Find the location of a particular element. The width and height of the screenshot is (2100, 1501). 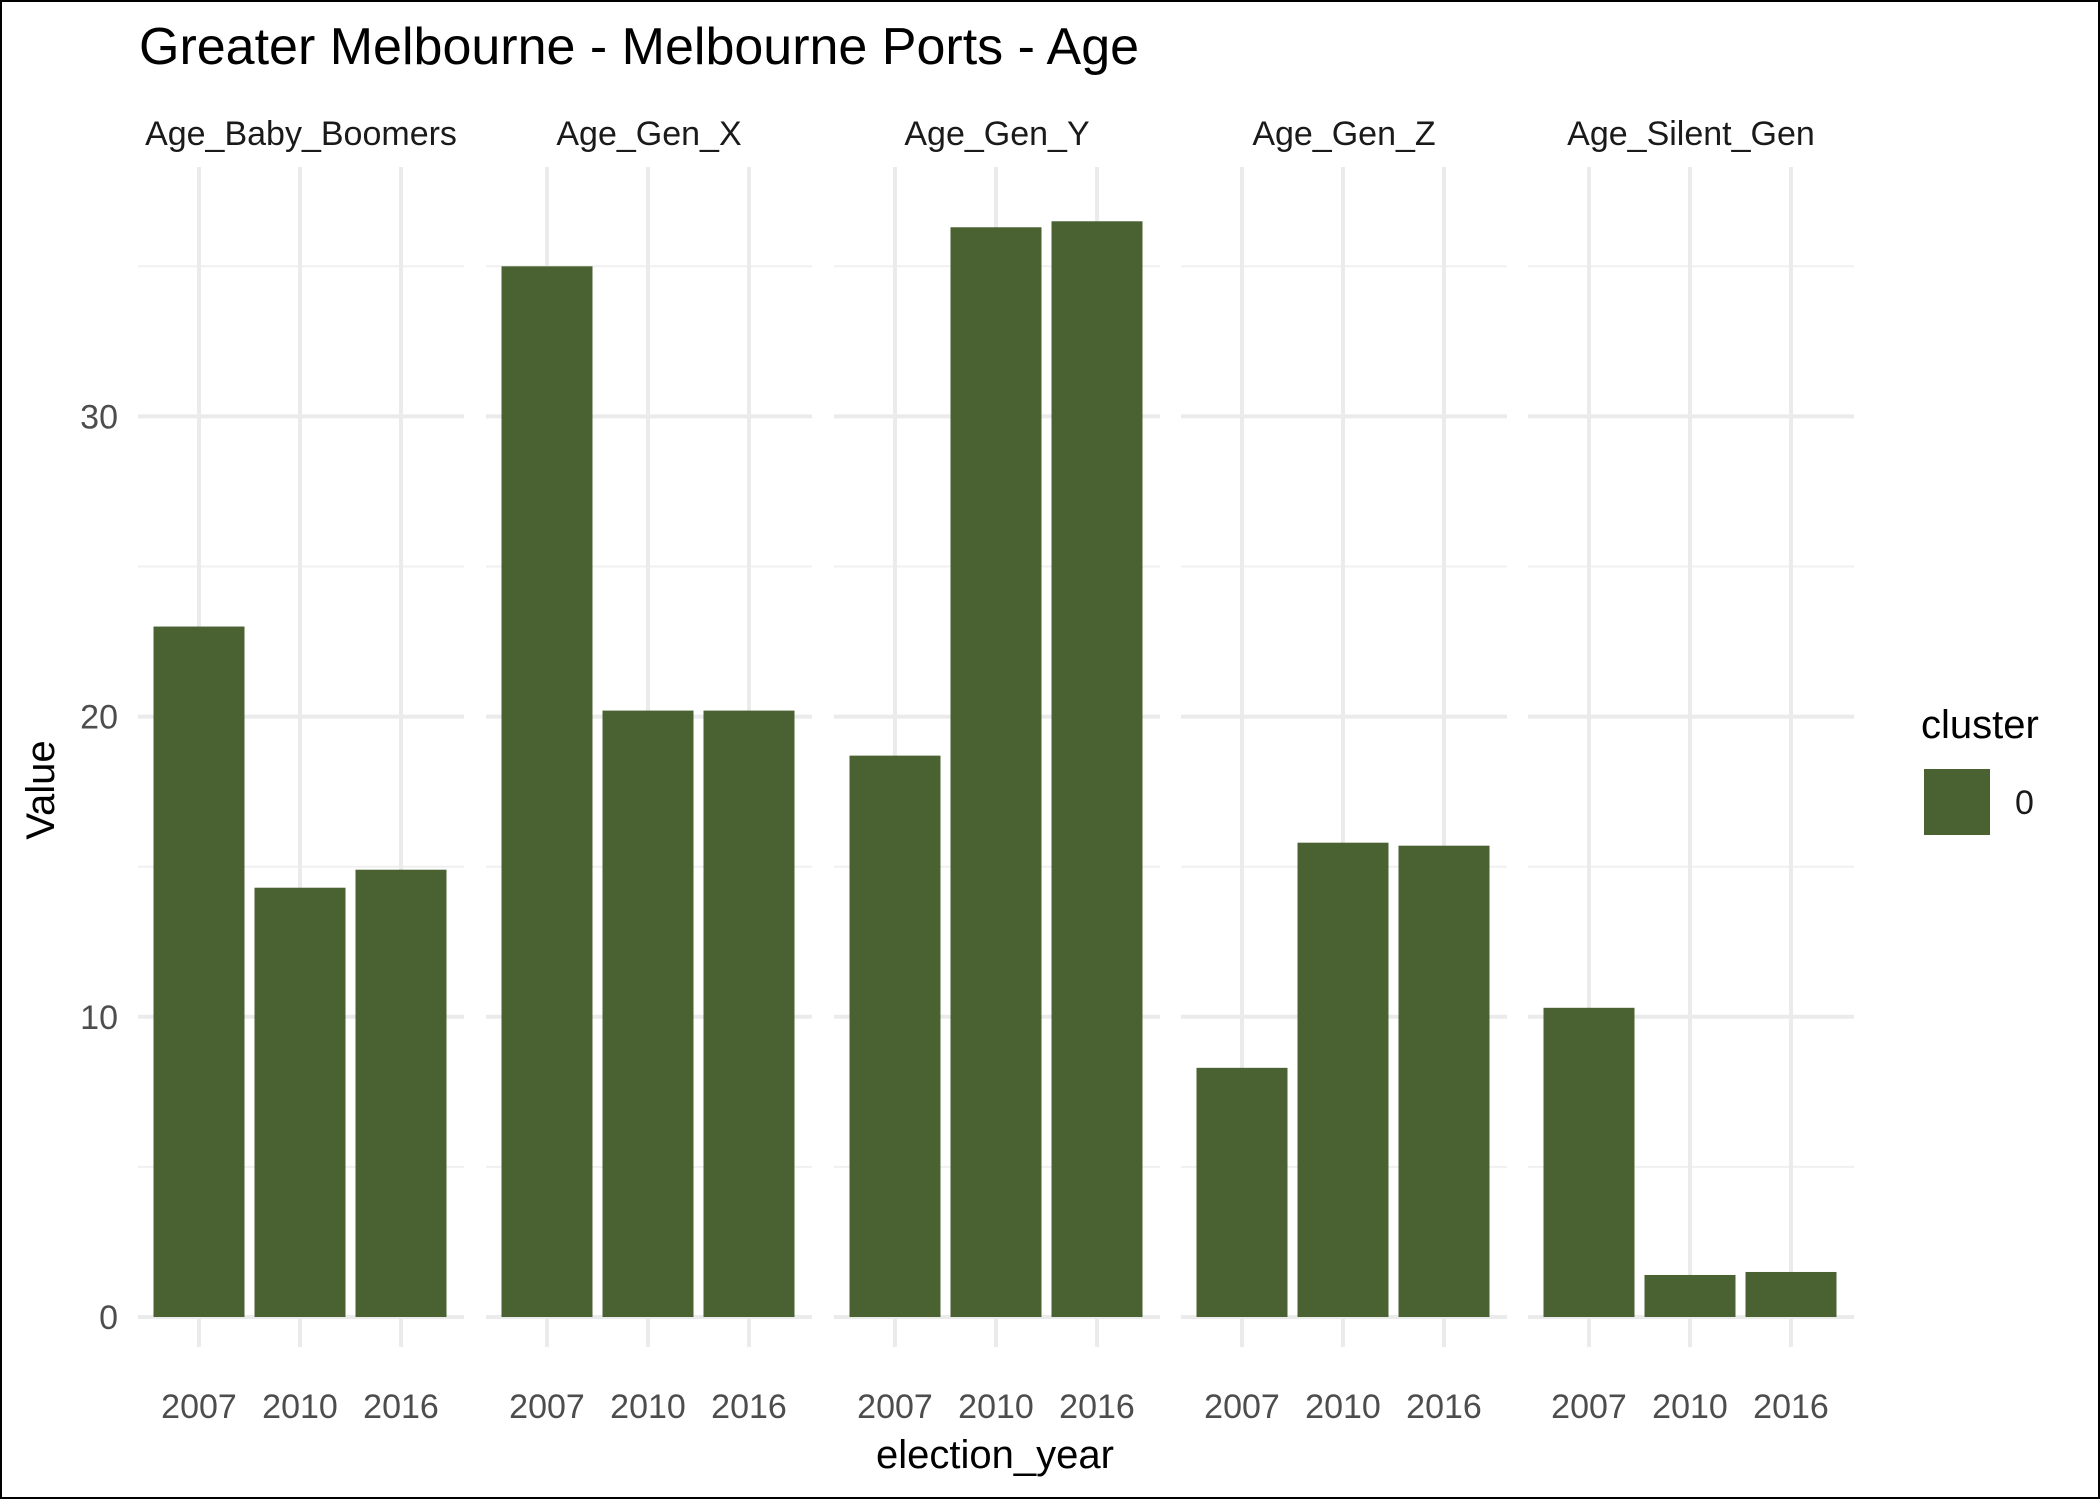

x-axis-title: election_year is located at coordinates (995, 1455).